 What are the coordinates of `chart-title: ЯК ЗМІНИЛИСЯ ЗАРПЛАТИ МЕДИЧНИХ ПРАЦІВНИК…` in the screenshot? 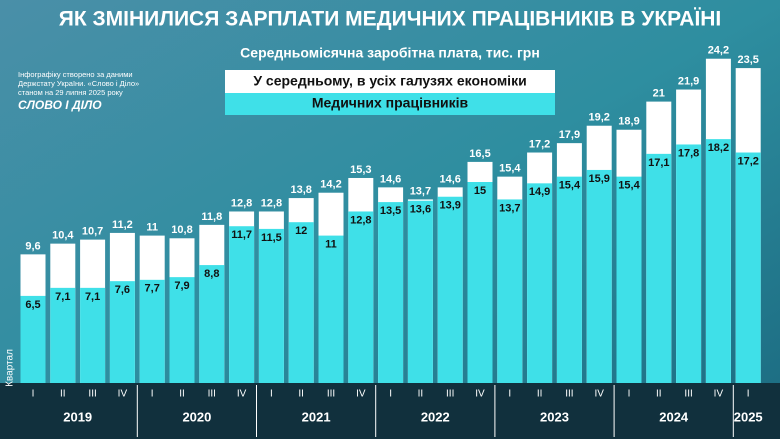 It's located at (390, 19).